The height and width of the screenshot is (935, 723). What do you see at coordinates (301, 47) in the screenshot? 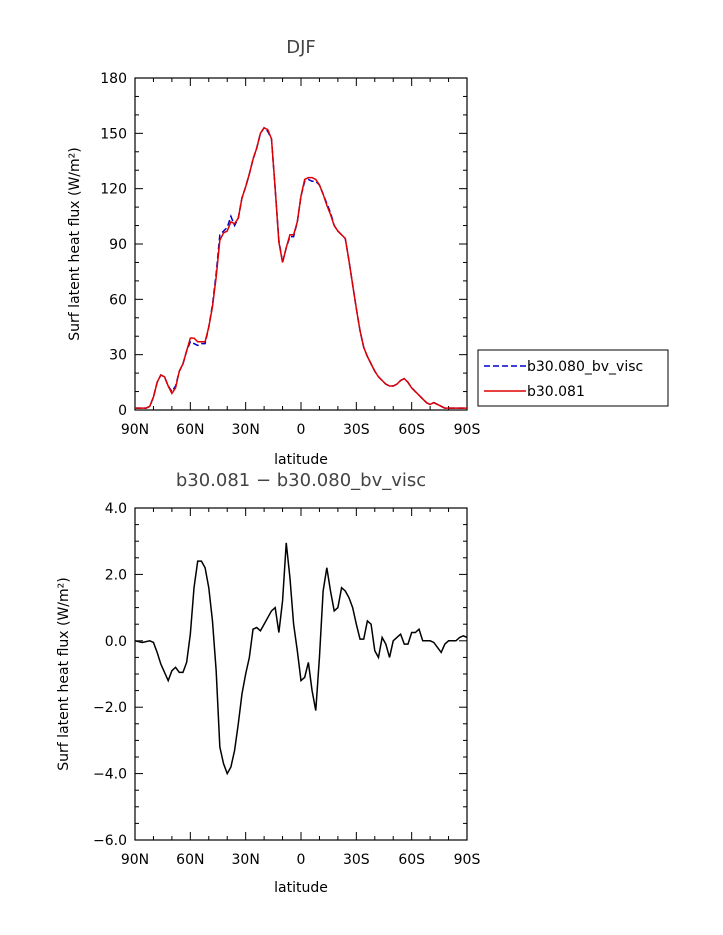
I see `top-chart-title: DJF` at bounding box center [301, 47].